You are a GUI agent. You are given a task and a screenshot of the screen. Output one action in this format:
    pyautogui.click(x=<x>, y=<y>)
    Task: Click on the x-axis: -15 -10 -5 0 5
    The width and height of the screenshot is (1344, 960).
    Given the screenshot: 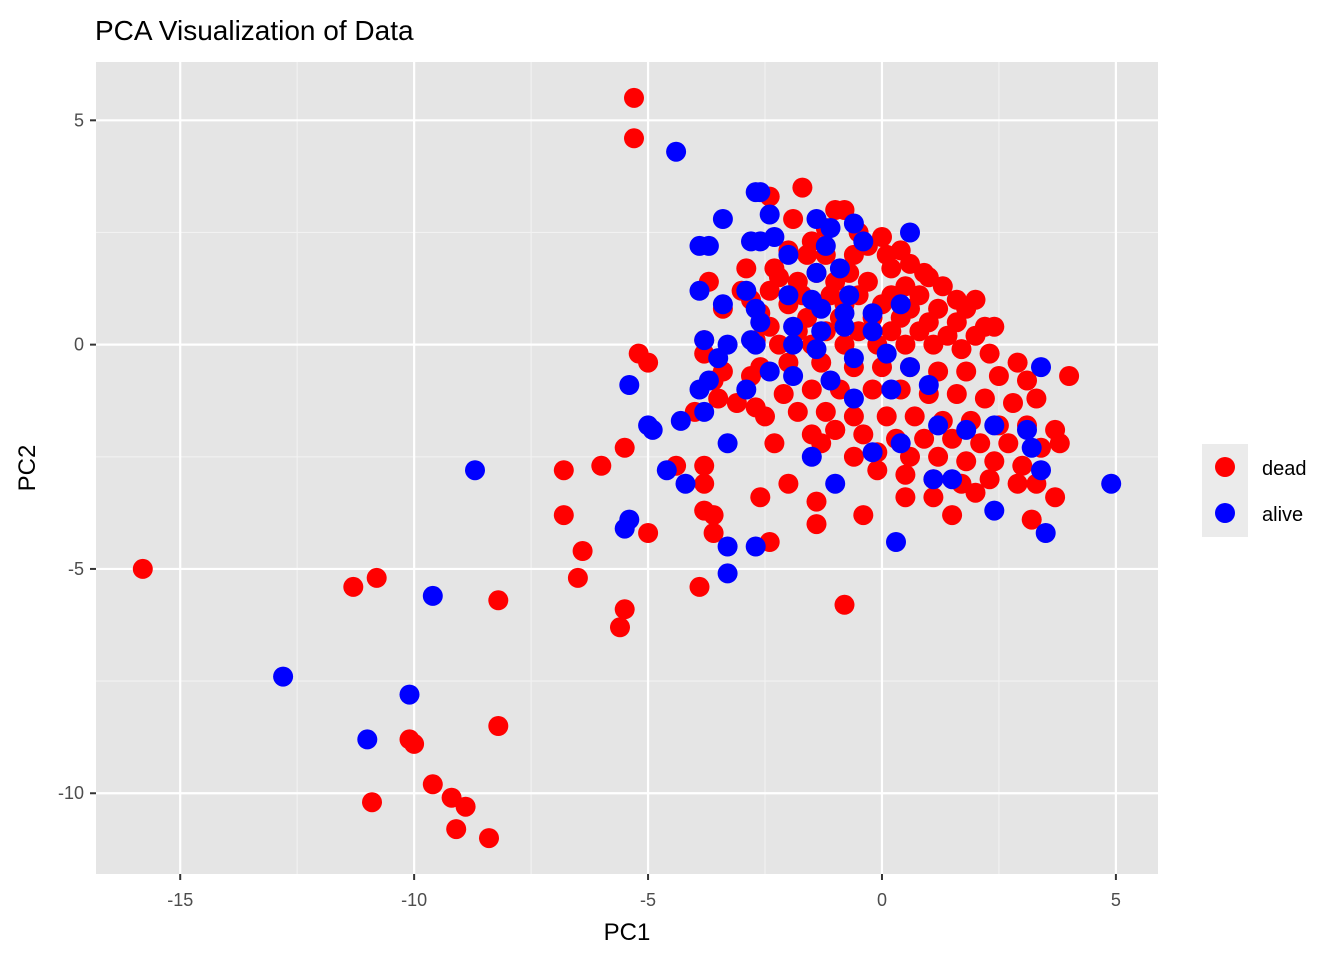 What is the action you would take?
    pyautogui.click(x=644, y=892)
    